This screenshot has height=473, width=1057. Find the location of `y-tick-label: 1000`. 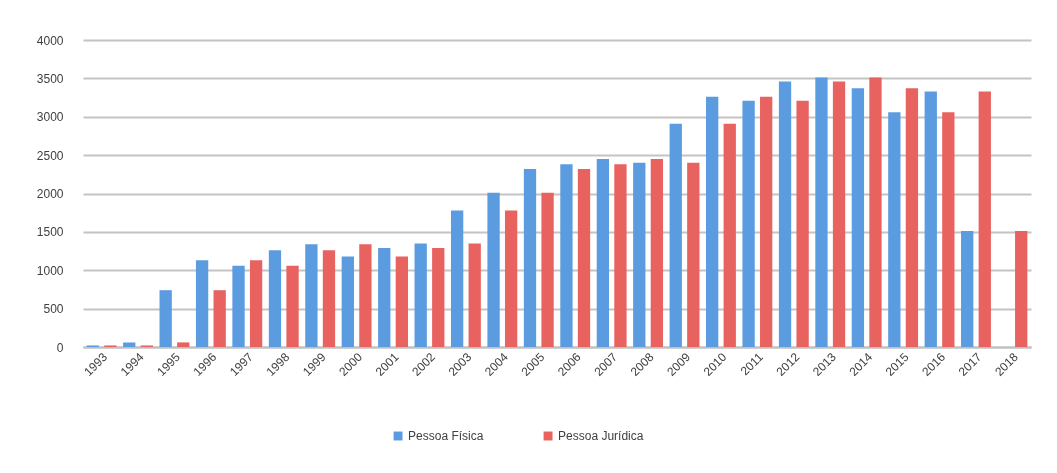

y-tick-label: 1000 is located at coordinates (50, 270).